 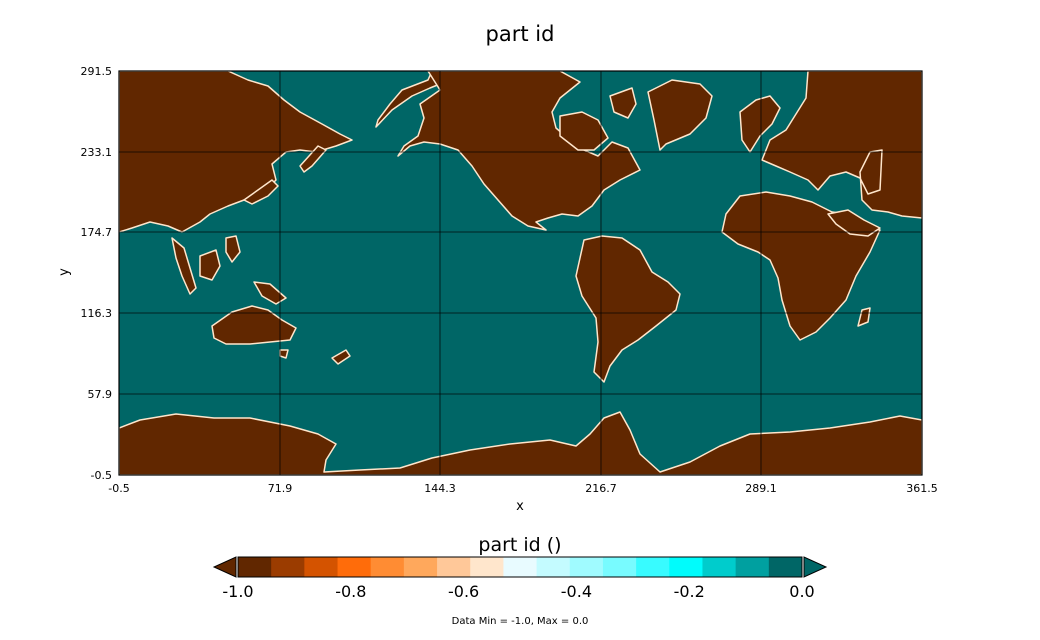 What do you see at coordinates (520, 621) in the screenshot?
I see `data-range-footer: Data Min = -1.0, Max = 0.0` at bounding box center [520, 621].